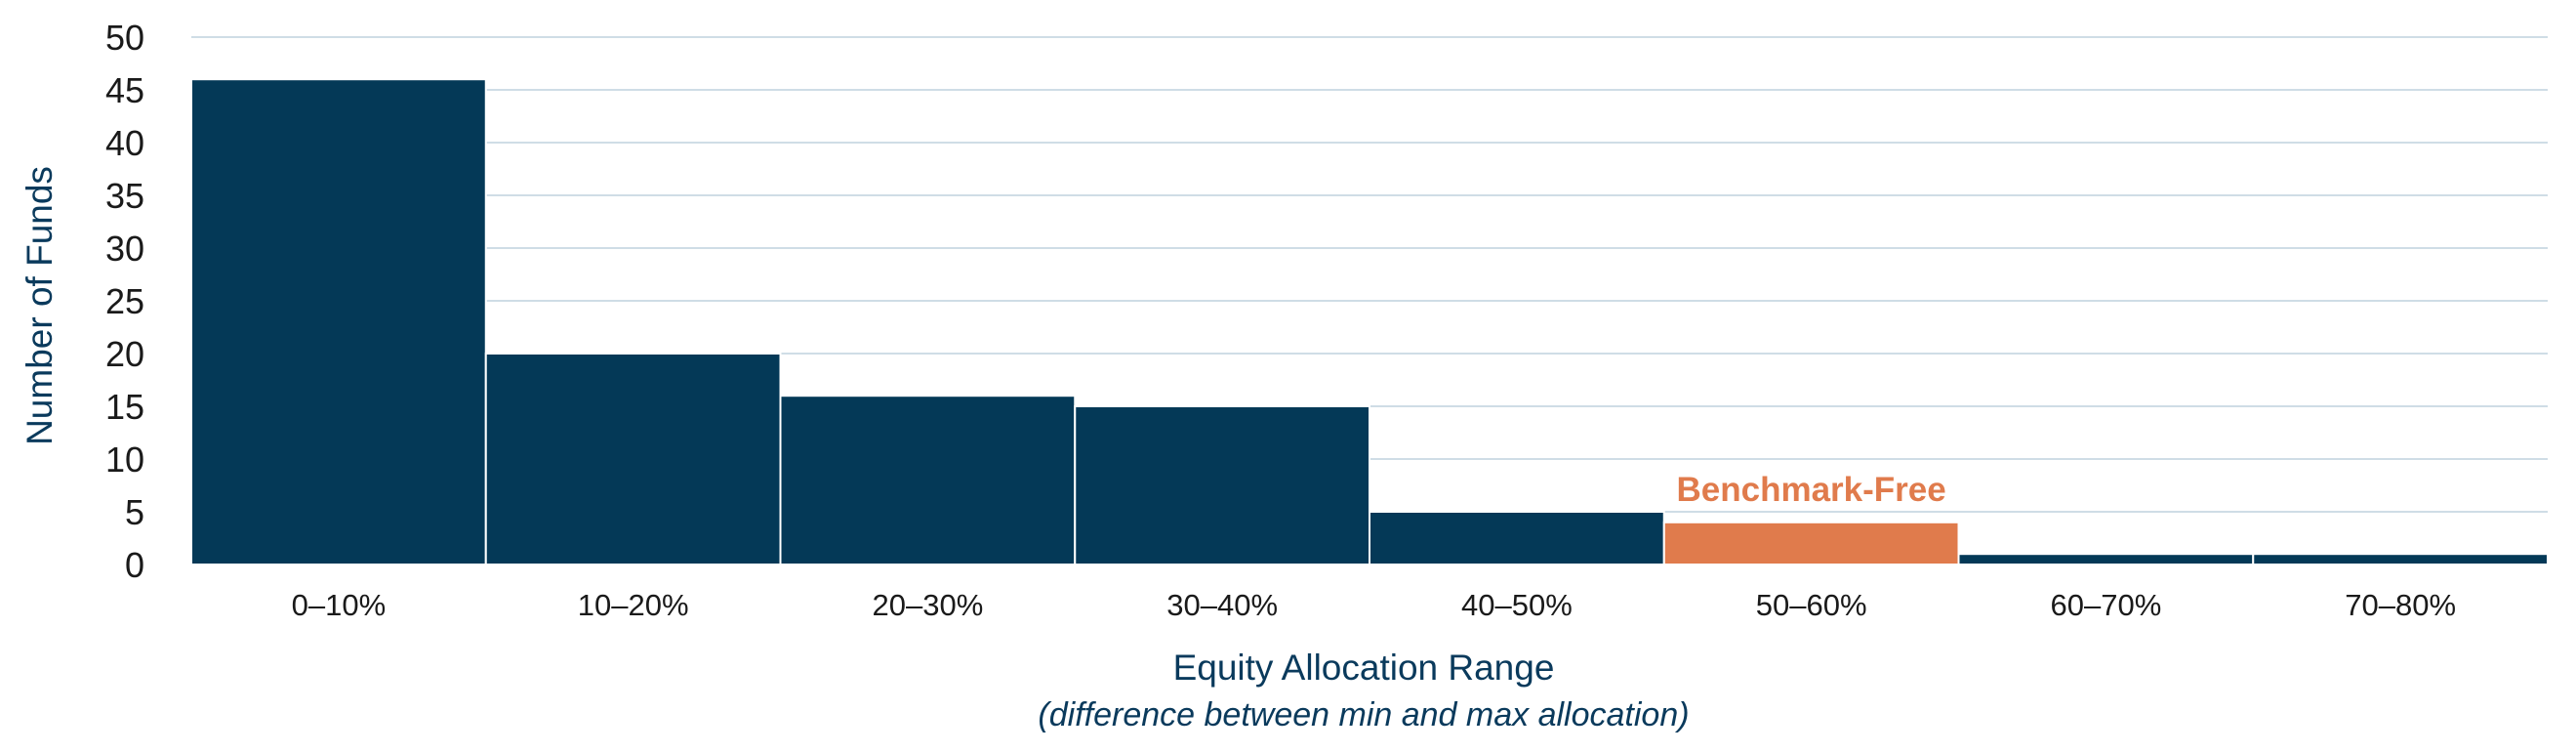 The width and height of the screenshot is (2576, 753). I want to click on bar-30–40%, so click(1222, 485).